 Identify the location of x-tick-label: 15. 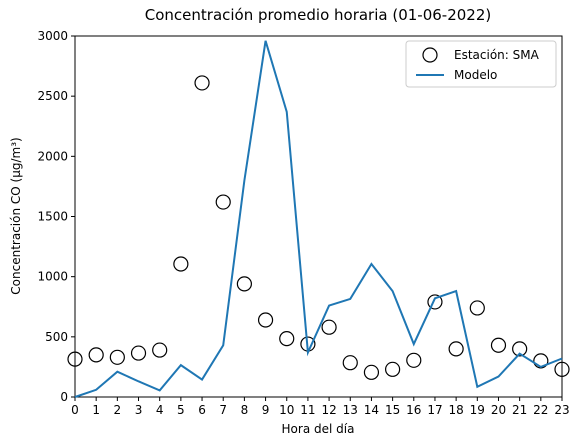
(392, 410).